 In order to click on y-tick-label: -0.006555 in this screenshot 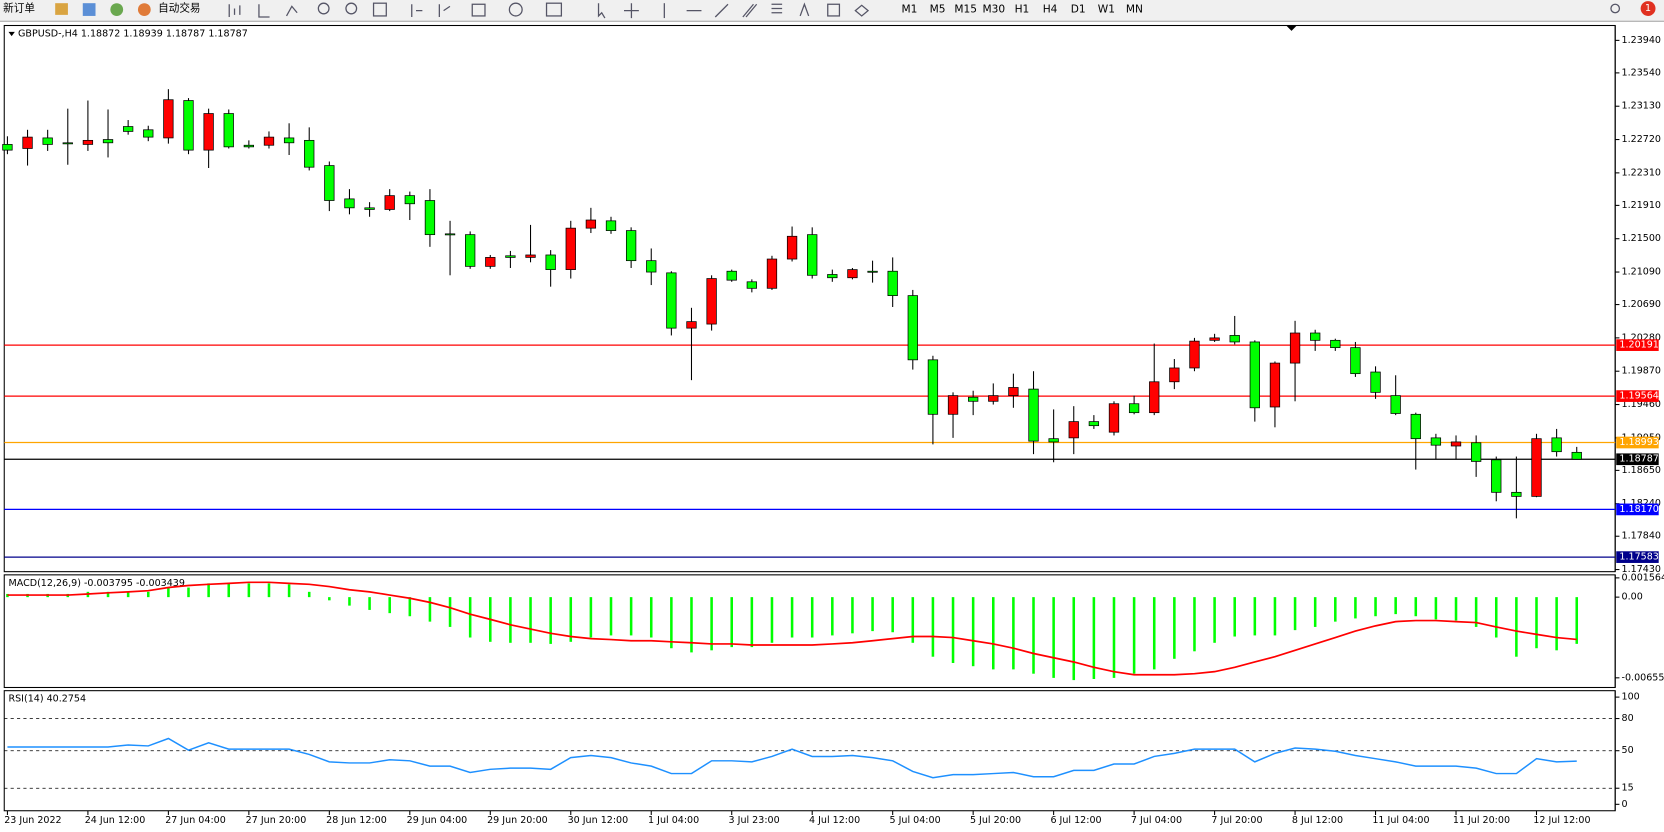, I will do `click(1643, 677)`.